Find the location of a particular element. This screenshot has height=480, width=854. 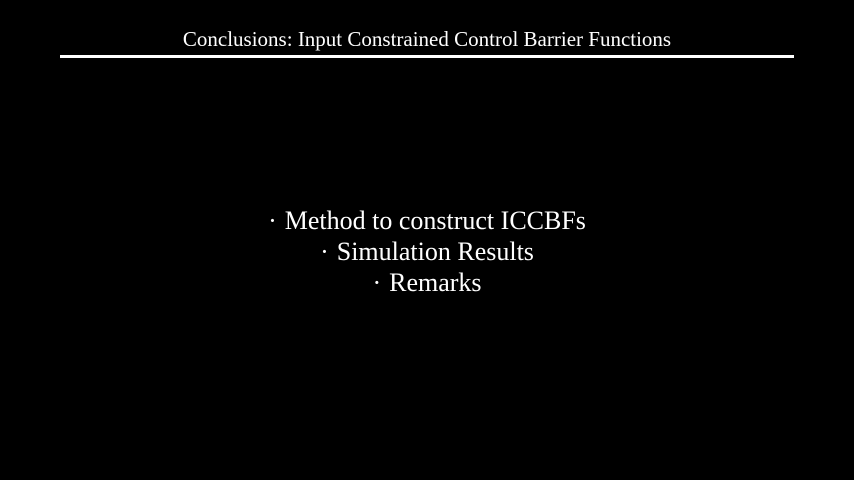

title-underline is located at coordinates (427, 56).